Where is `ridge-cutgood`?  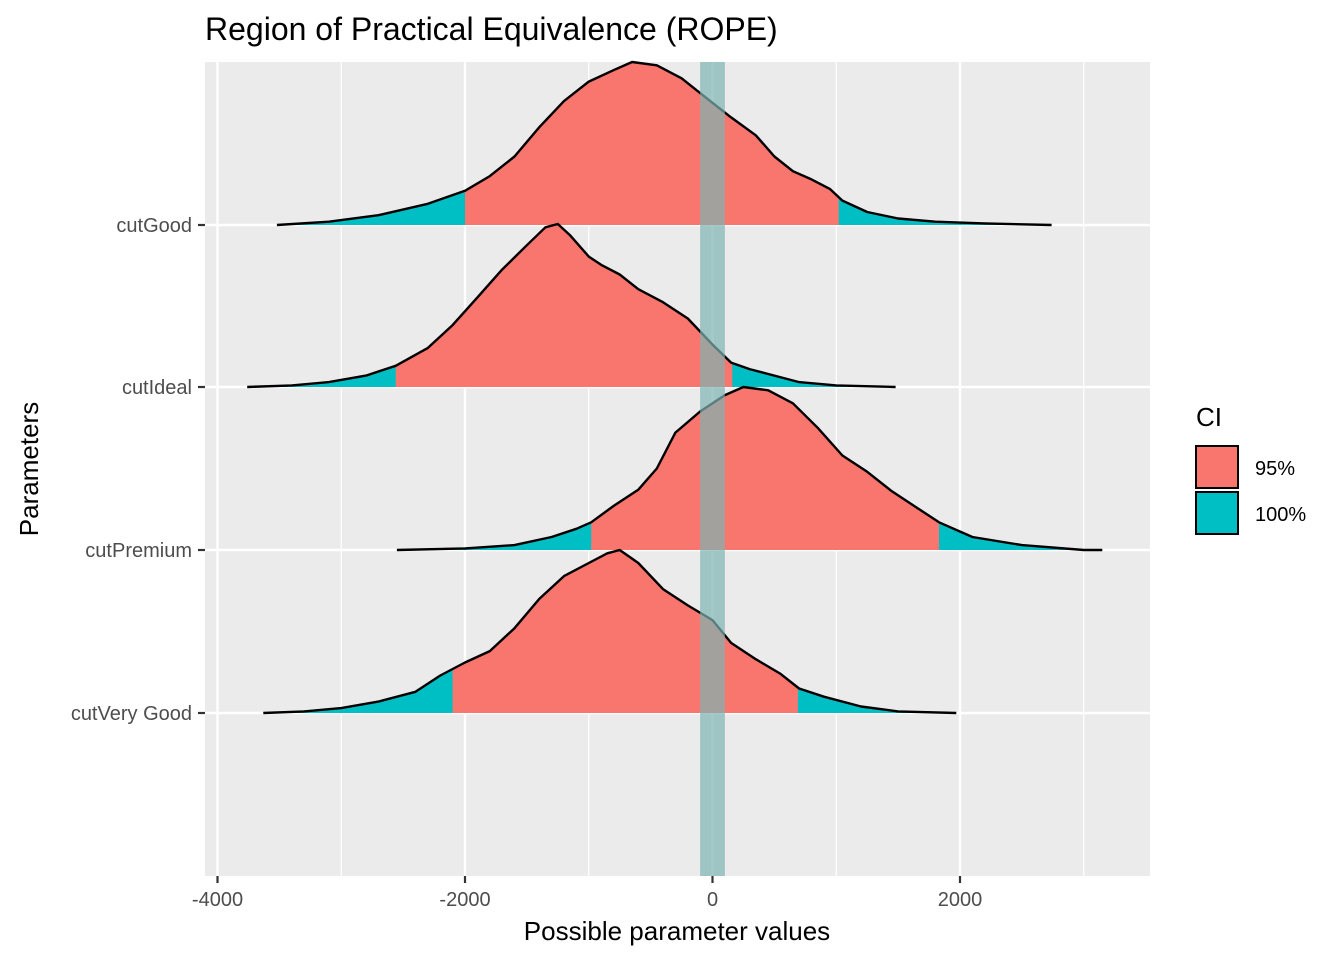 ridge-cutgood is located at coordinates (664, 143).